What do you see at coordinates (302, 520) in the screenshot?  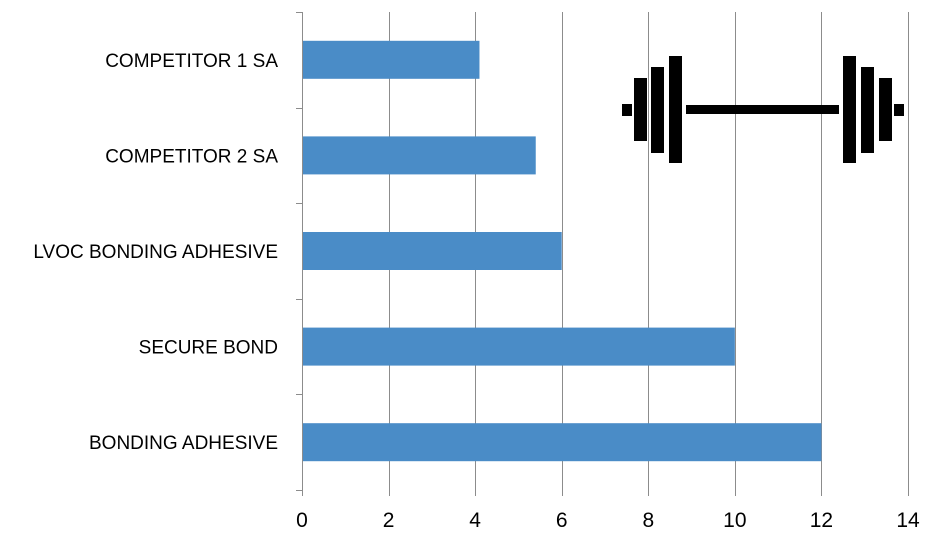 I see `x-tick-label: 0` at bounding box center [302, 520].